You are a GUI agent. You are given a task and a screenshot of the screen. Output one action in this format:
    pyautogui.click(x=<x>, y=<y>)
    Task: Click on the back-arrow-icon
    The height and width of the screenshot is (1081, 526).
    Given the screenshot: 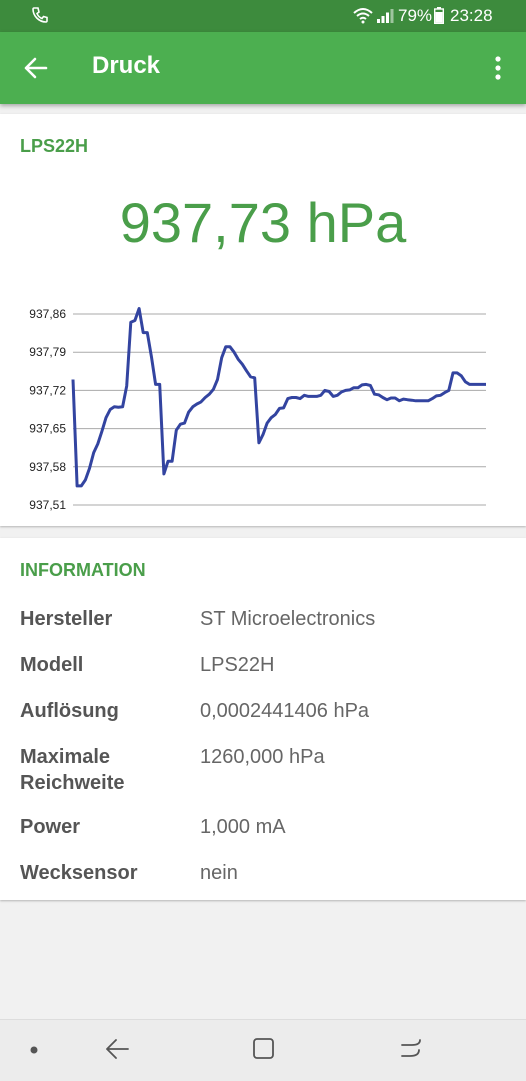 What is the action you would take?
    pyautogui.click(x=36, y=68)
    